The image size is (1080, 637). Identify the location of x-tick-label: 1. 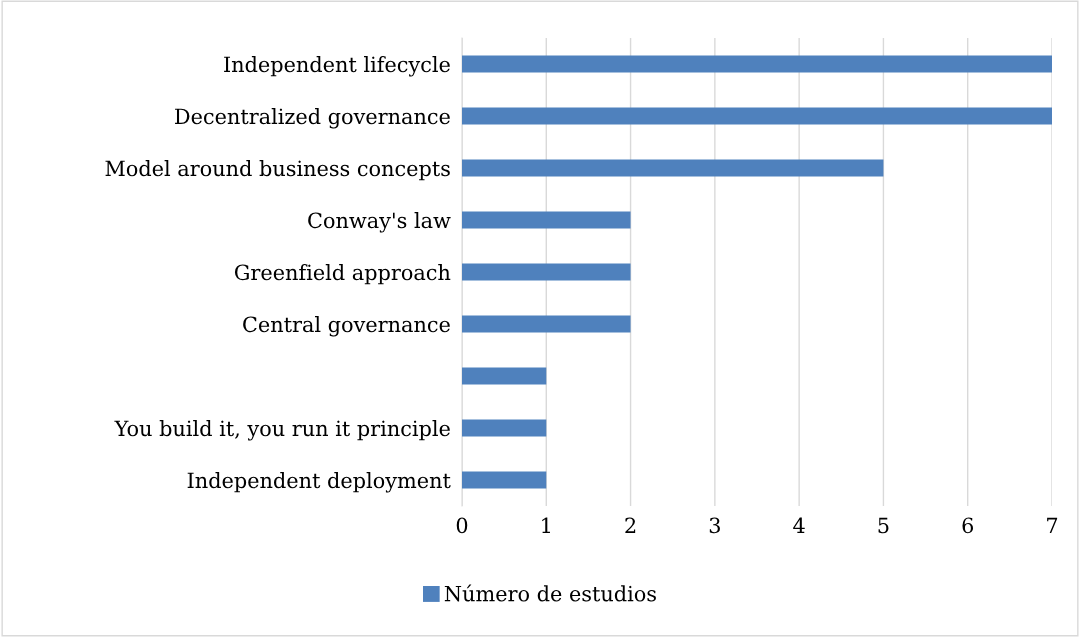
(546, 525).